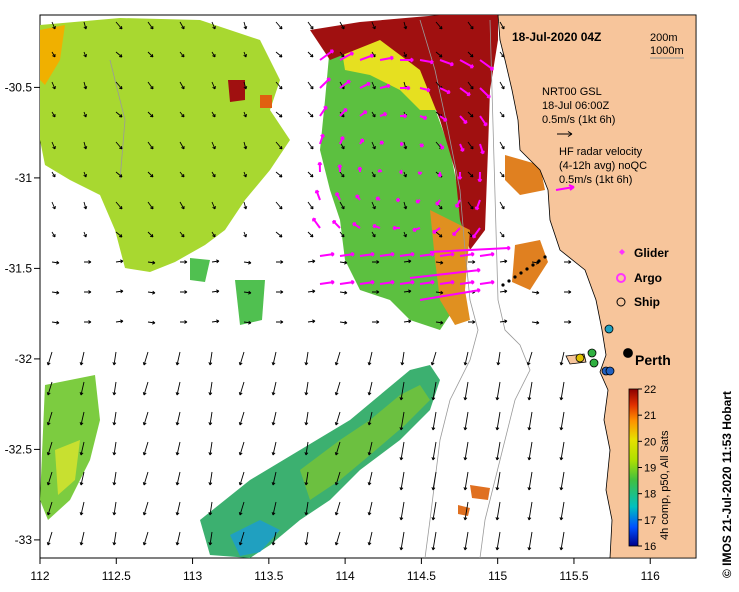 The width and height of the screenshot is (739, 592). What do you see at coordinates (648, 278) in the screenshot?
I see `argo-legend-label: Argo` at bounding box center [648, 278].